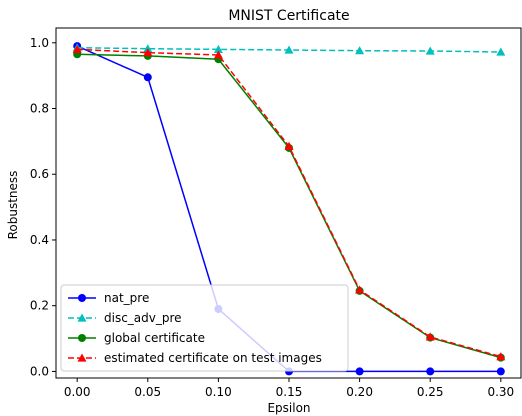  I want to click on x-tick-label: 0.00, so click(77, 392).